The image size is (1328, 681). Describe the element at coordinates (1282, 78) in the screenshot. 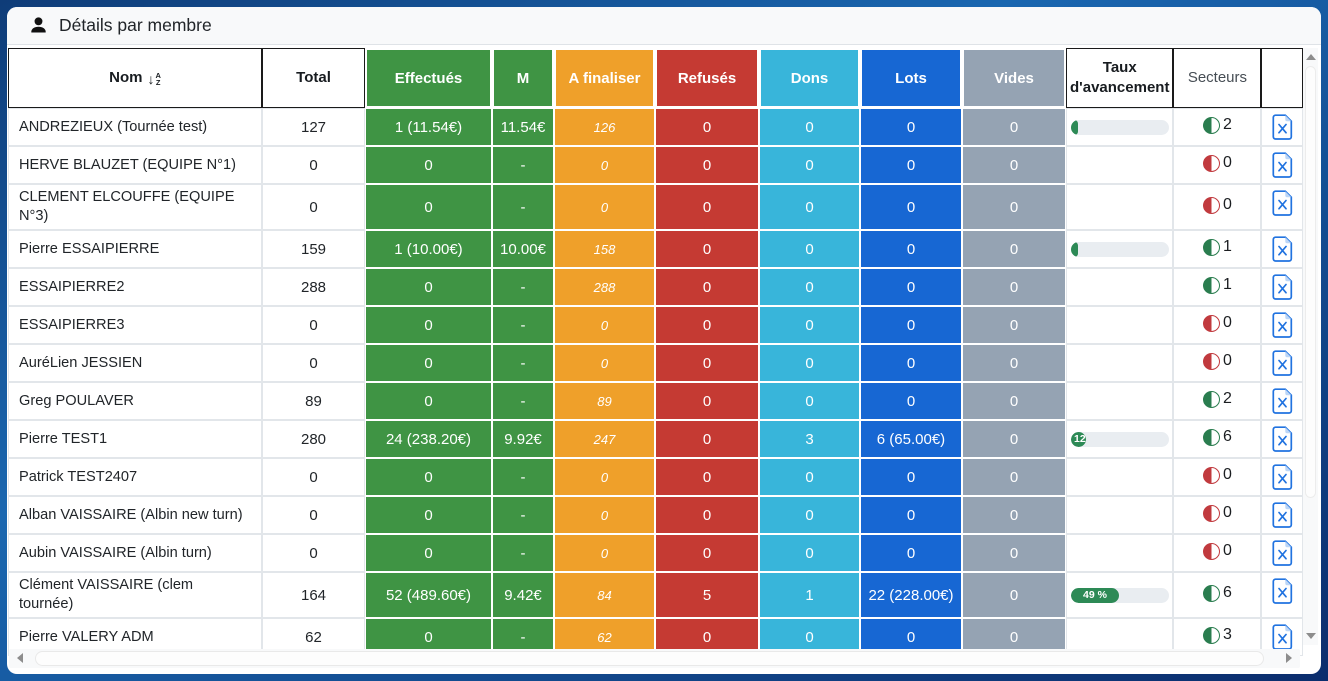

I see `col-header-export` at that location.